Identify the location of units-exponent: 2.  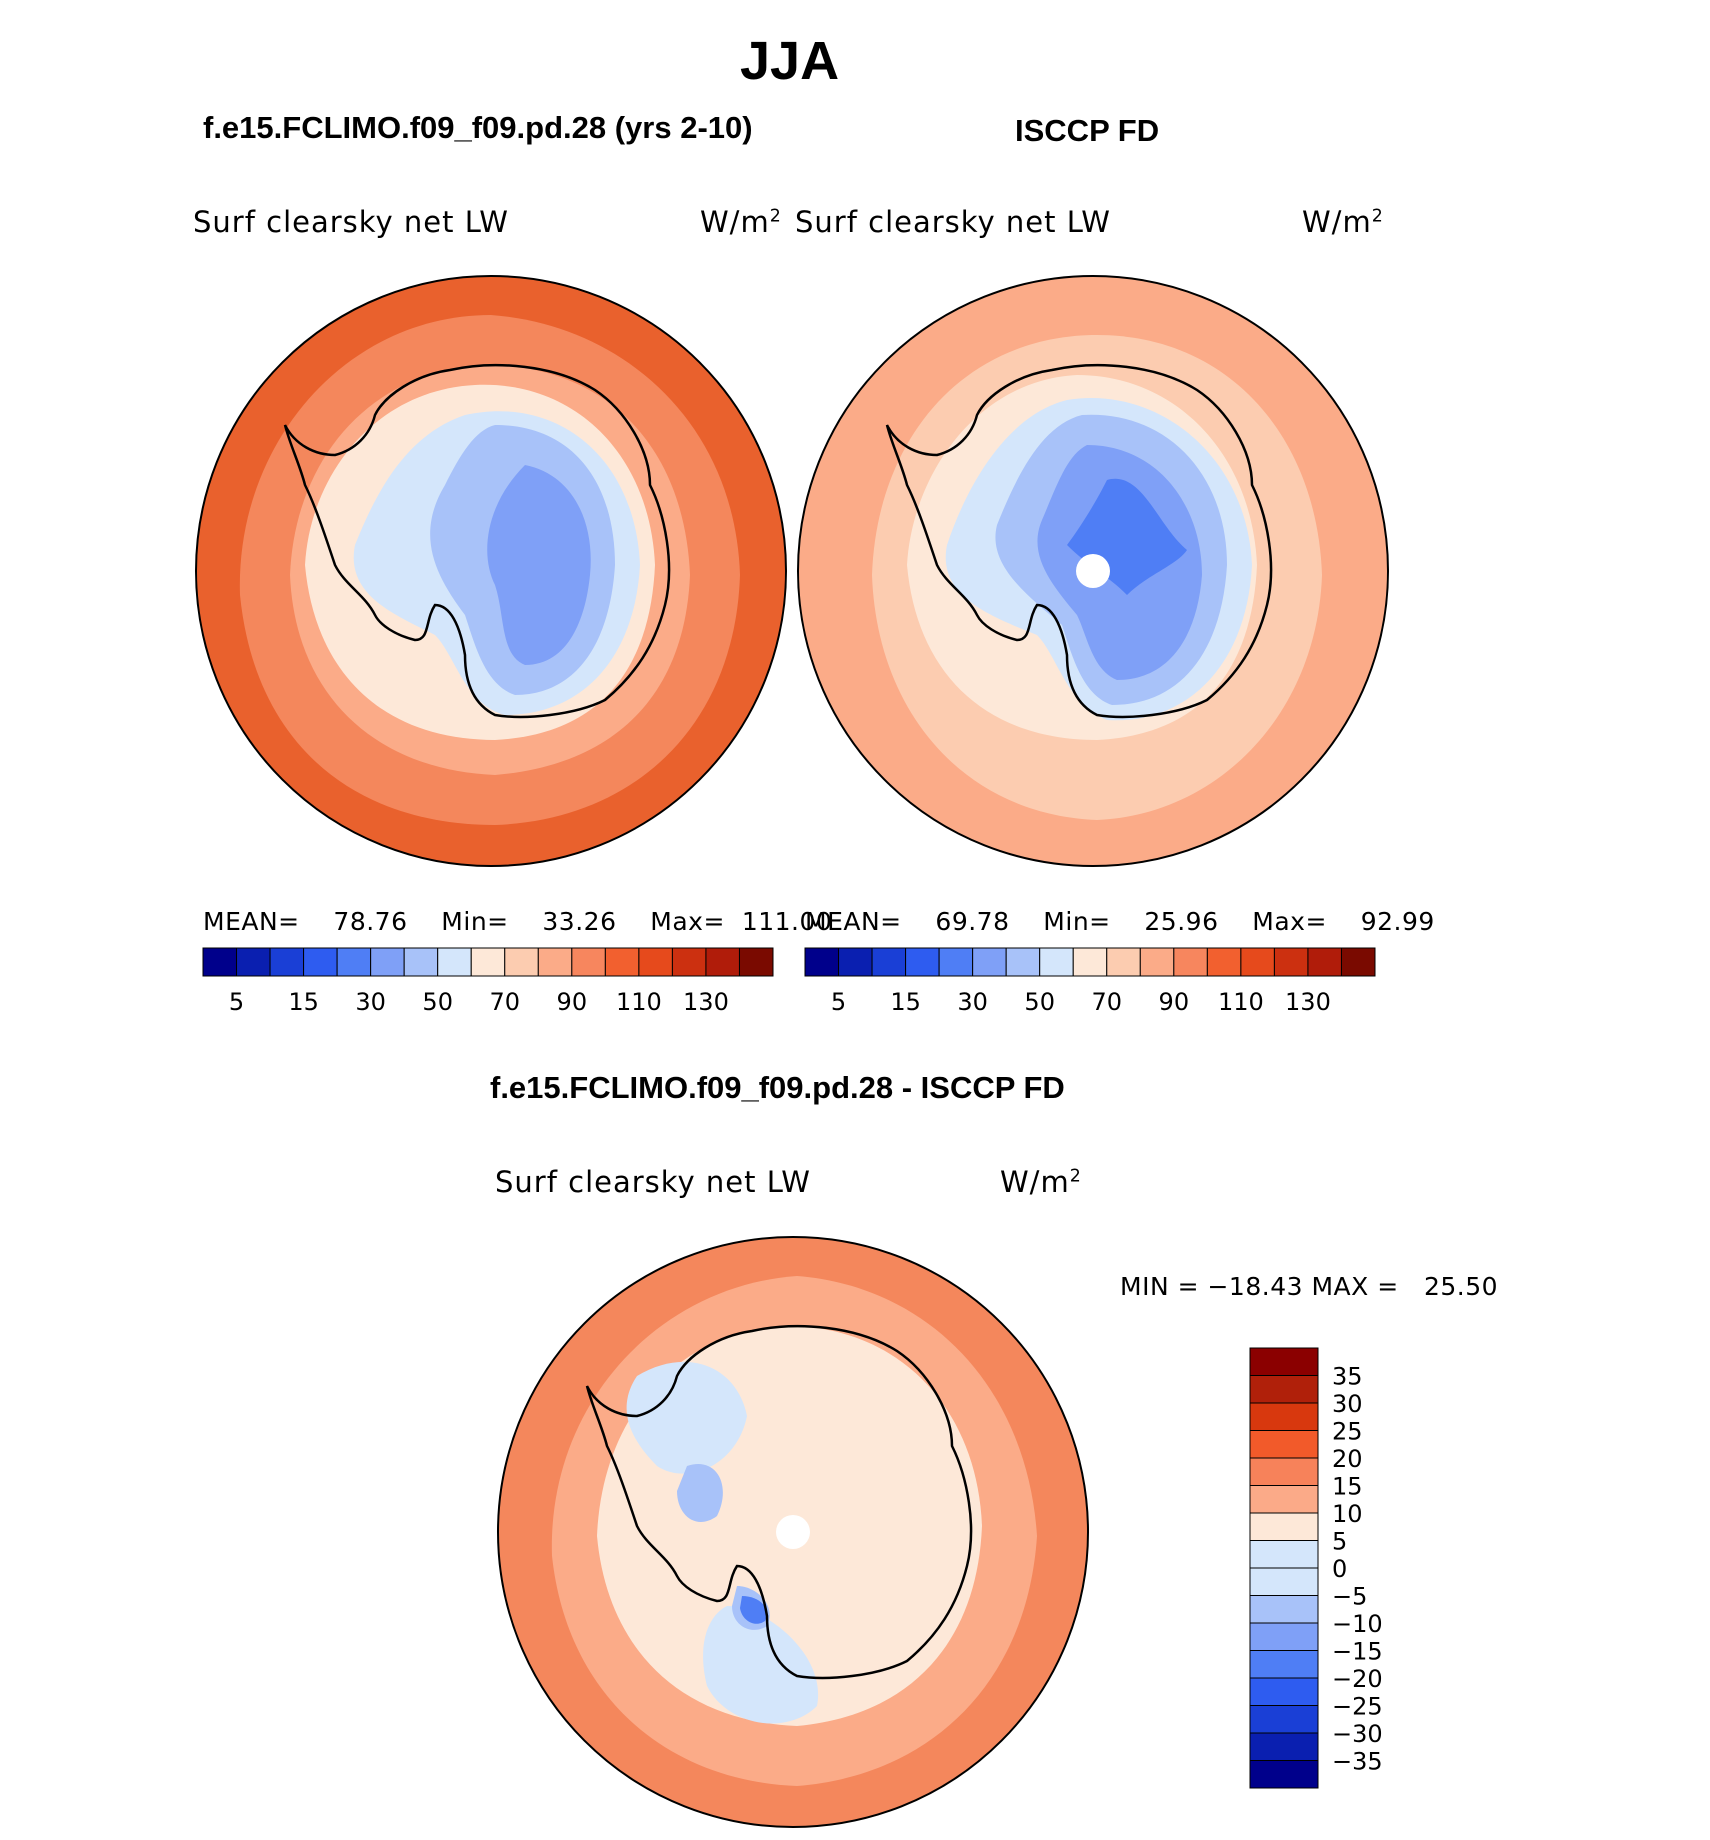
(775, 216).